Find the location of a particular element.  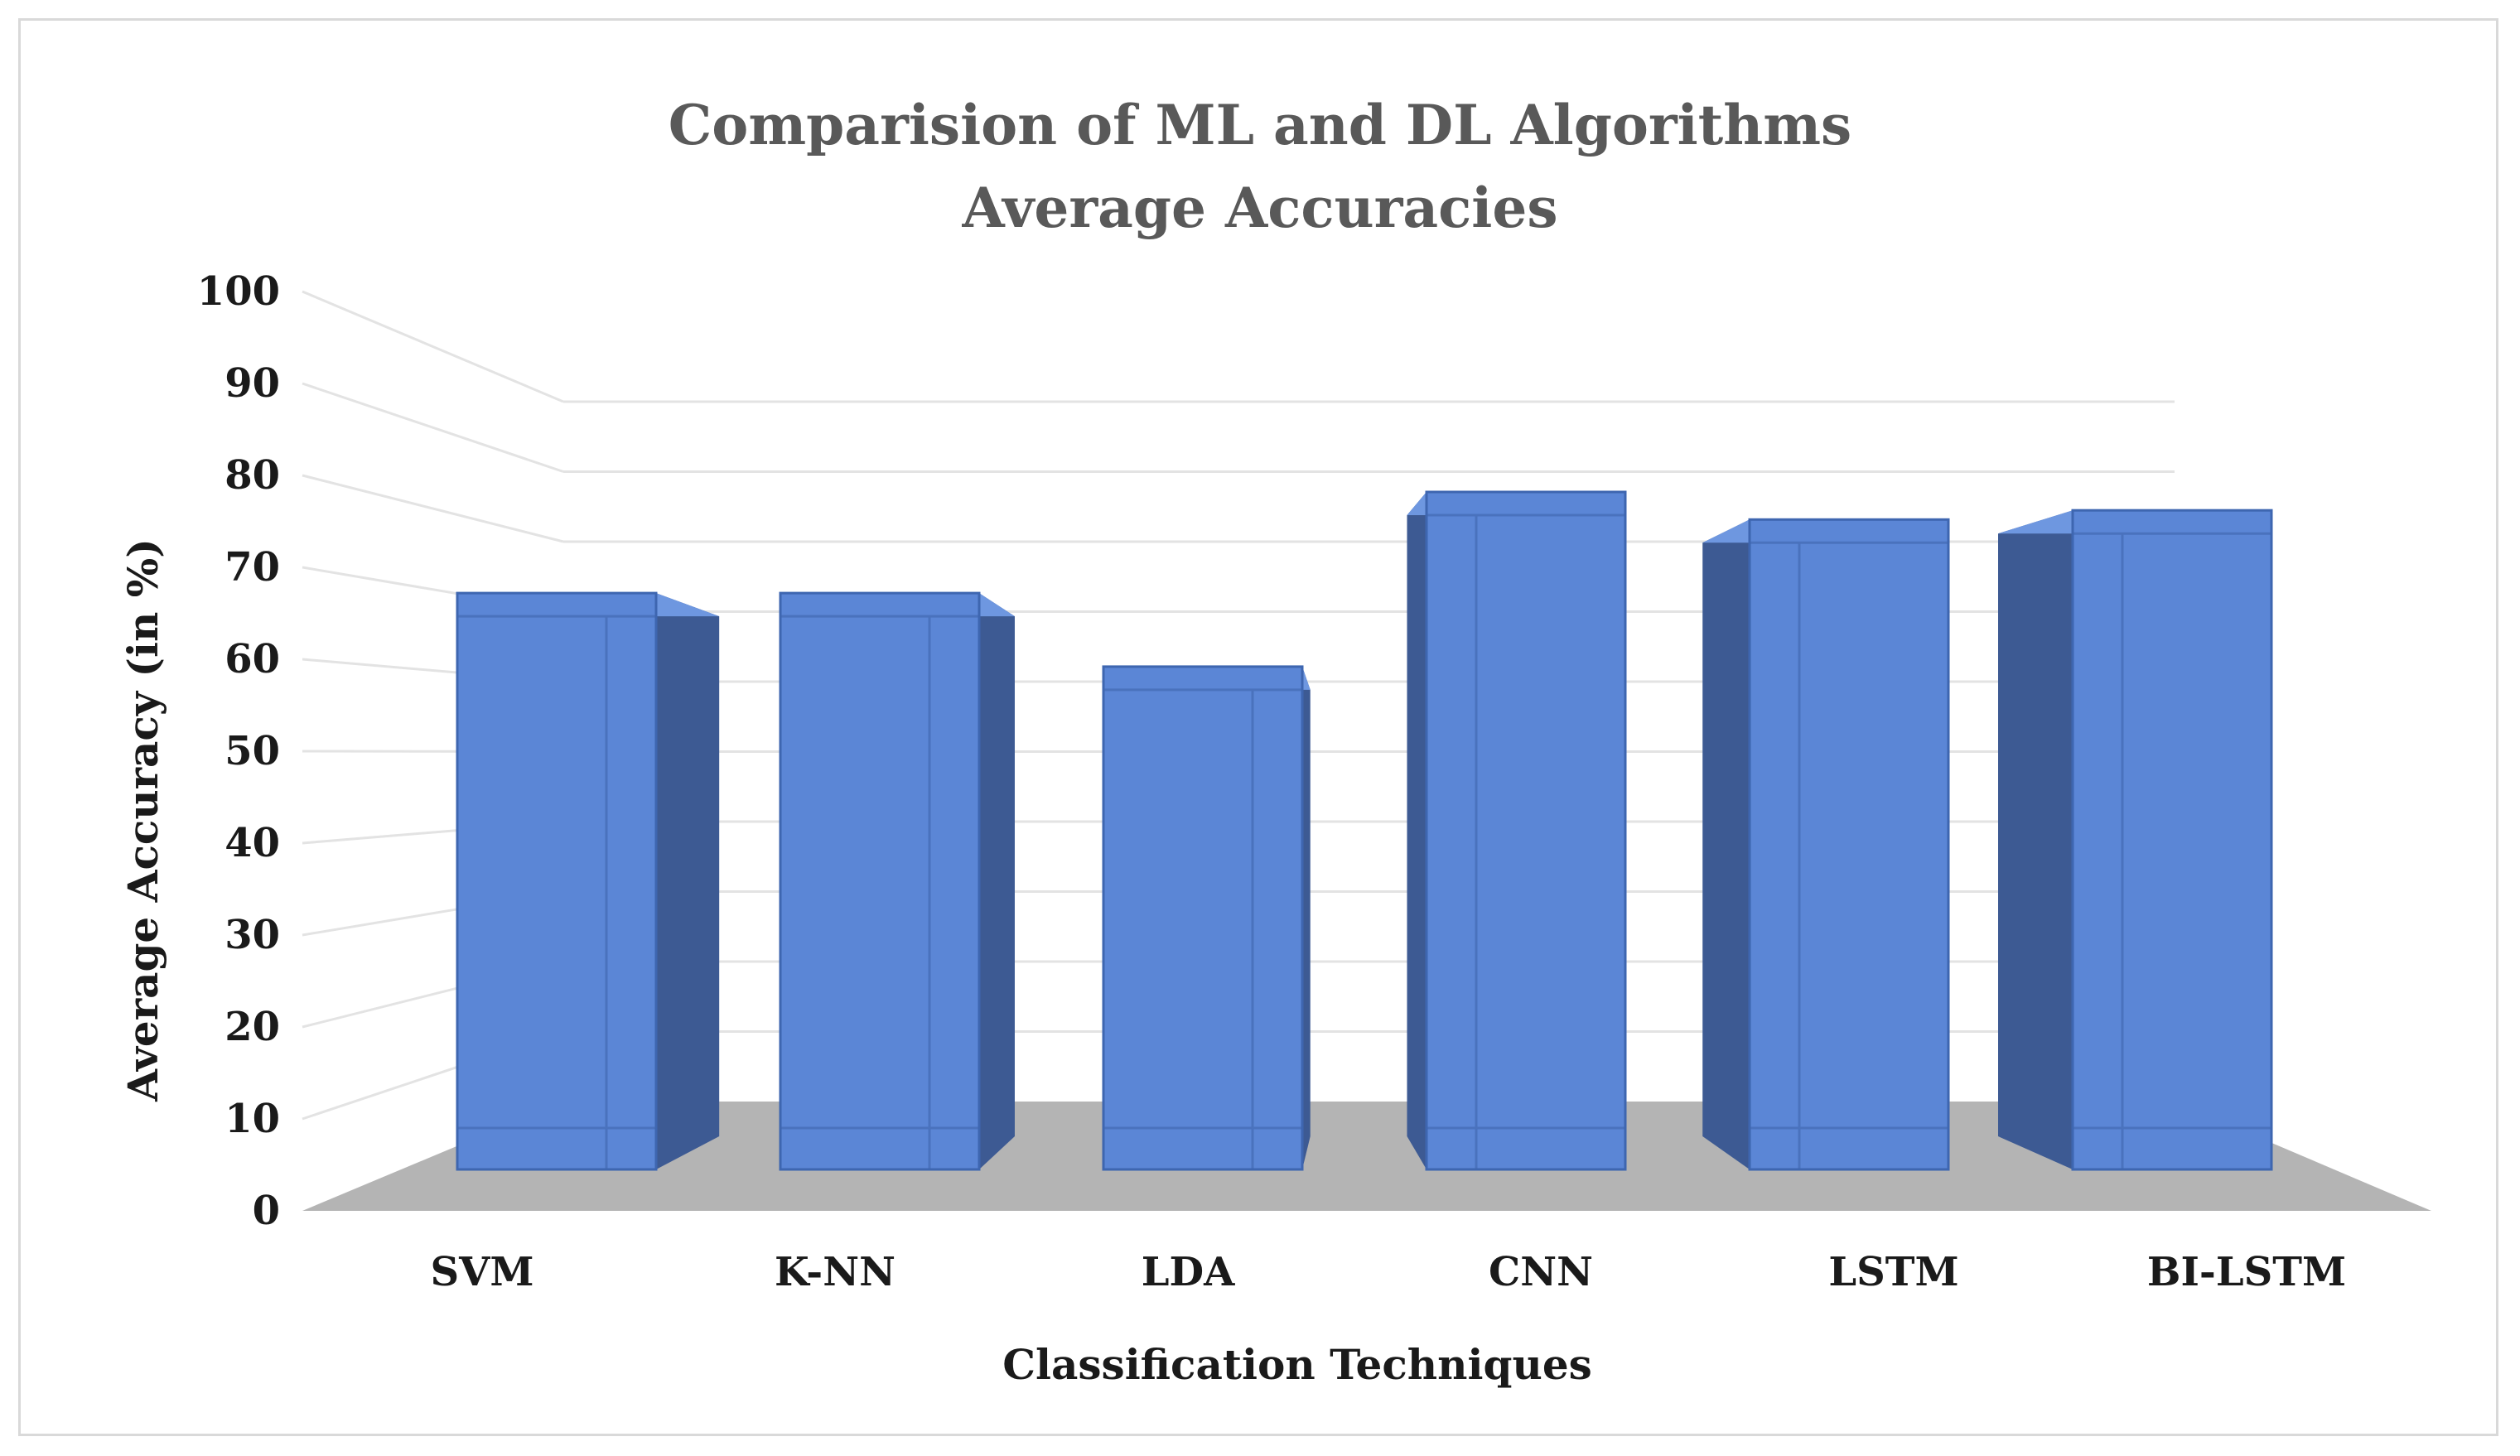

bar-svm is located at coordinates (588, 881).